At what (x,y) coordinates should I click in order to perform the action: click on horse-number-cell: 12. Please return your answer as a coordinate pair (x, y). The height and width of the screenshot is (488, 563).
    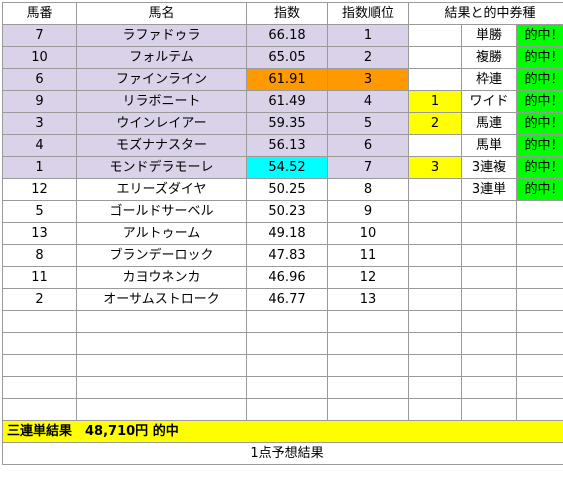
    Looking at the image, I should click on (39, 189).